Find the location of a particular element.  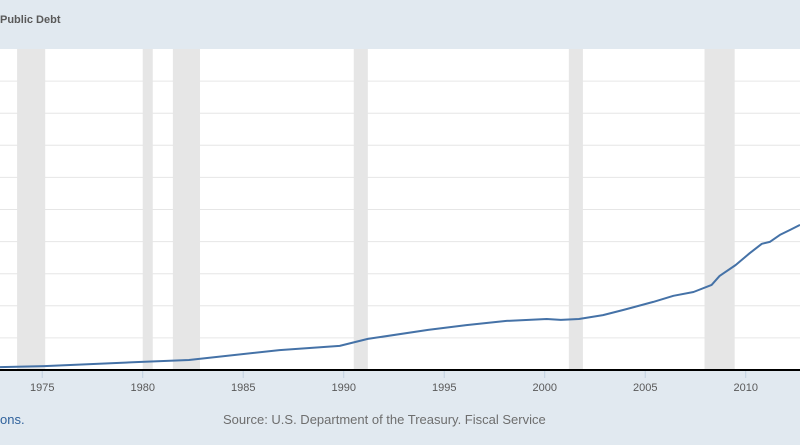

x-tick-label: 1980 is located at coordinates (142, 388).